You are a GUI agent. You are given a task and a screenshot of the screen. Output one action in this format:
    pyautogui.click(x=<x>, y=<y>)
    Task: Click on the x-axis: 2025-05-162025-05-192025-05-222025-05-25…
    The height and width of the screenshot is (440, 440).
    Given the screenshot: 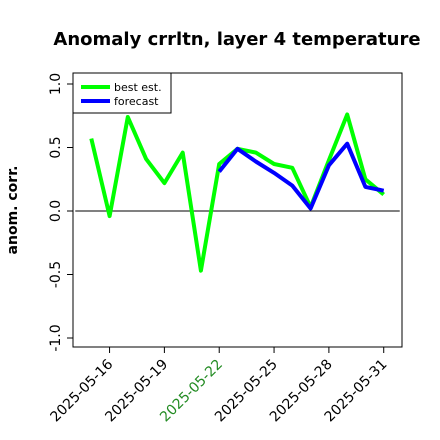 What is the action you would take?
    pyautogui.click(x=219, y=386)
    